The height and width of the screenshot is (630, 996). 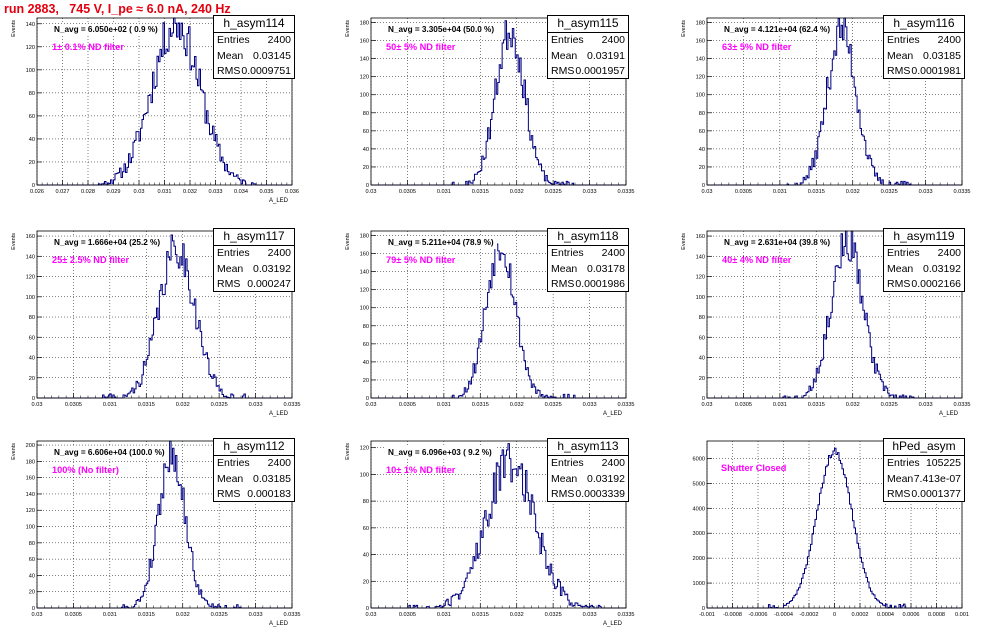 What do you see at coordinates (600, 284) in the screenshot?
I see `stats-value: 0.0001986` at bounding box center [600, 284].